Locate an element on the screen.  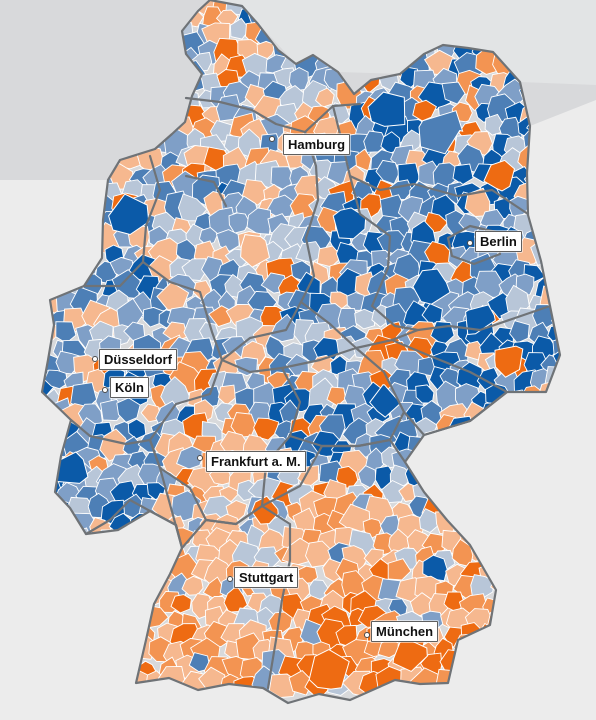
city-label-hamburg: Hamburg is located at coordinates (317, 144).